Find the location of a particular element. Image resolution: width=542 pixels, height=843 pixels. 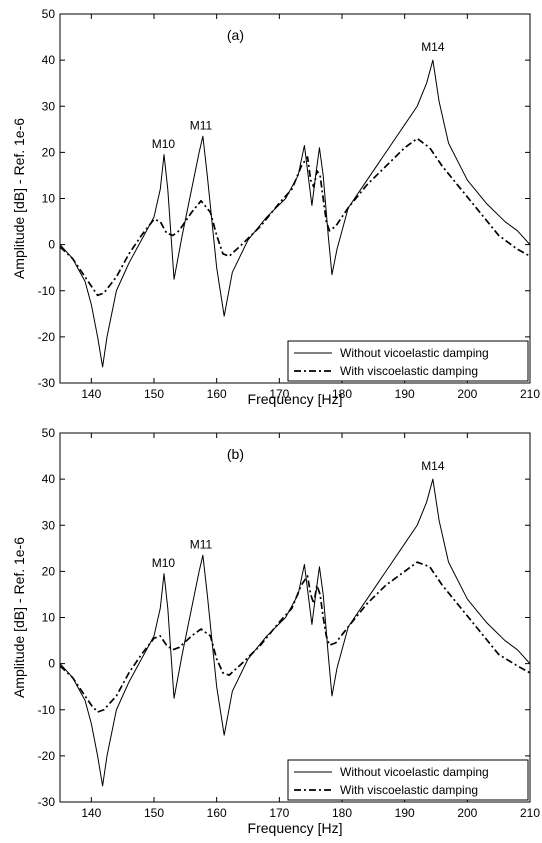

panel-label: (a) is located at coordinates (235, 35).